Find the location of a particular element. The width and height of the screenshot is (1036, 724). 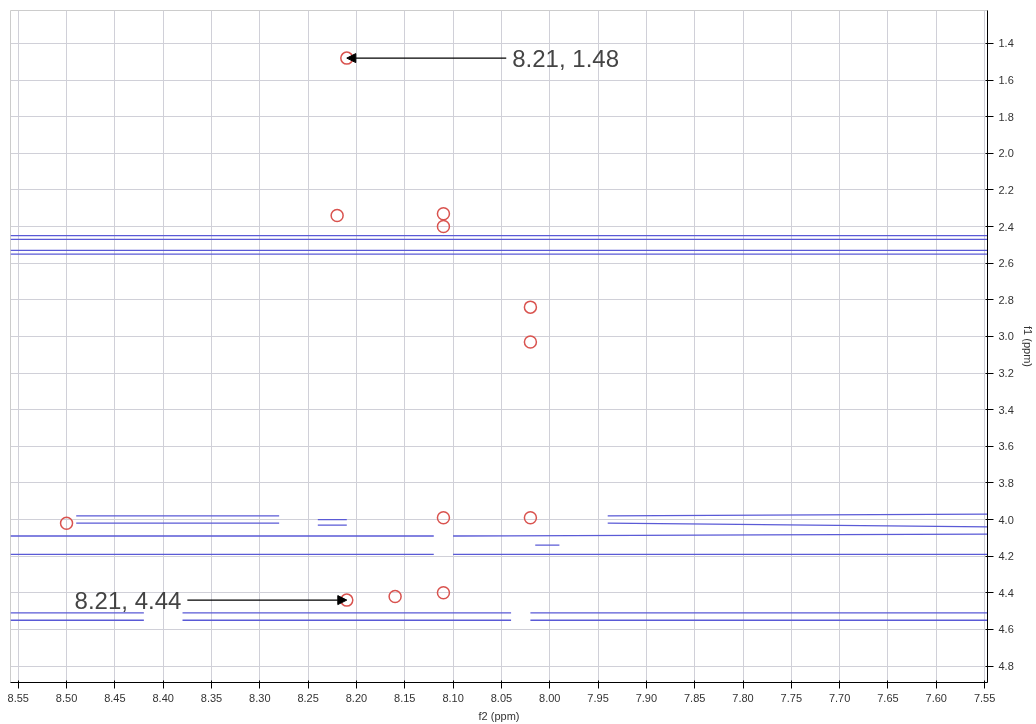

x-tick-label: 8.55 is located at coordinates (18, 697).